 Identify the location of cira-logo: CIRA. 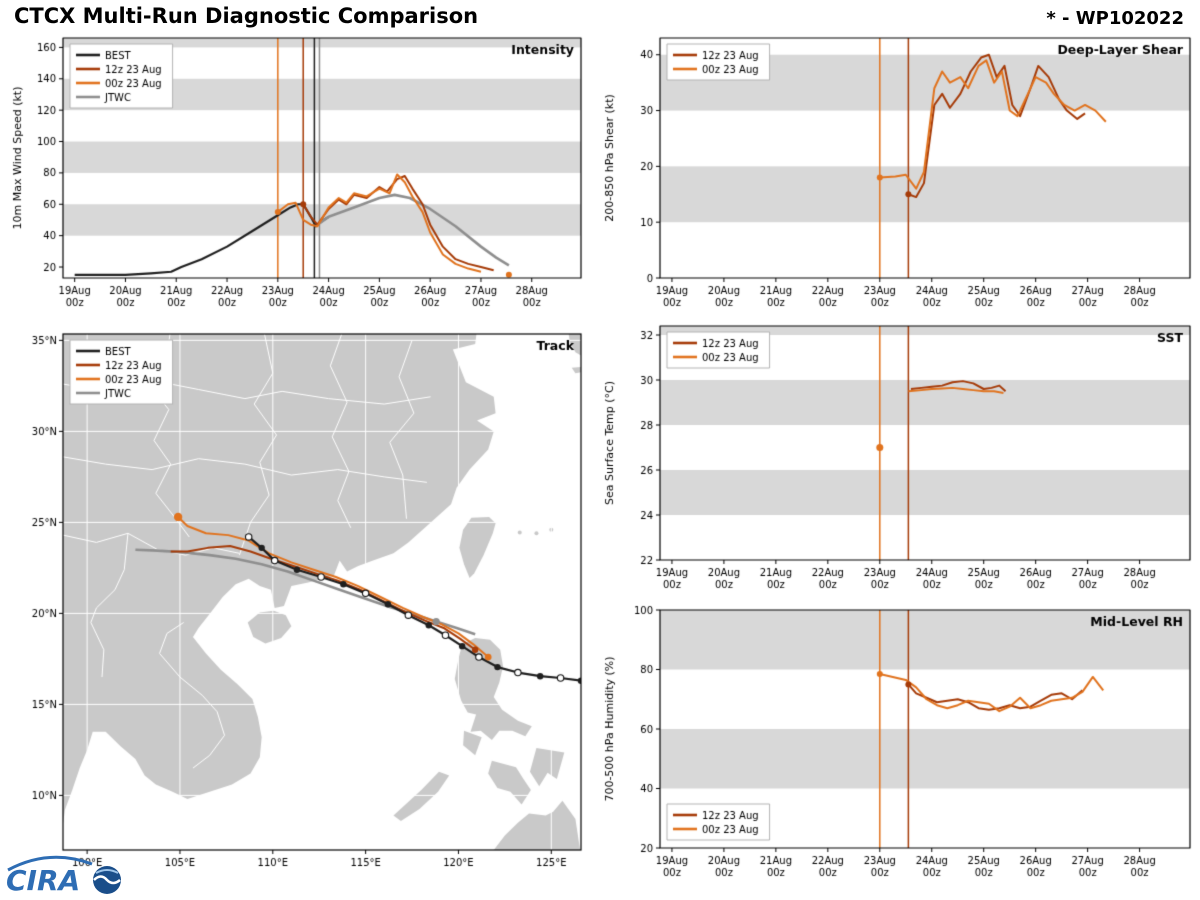
(74, 876).